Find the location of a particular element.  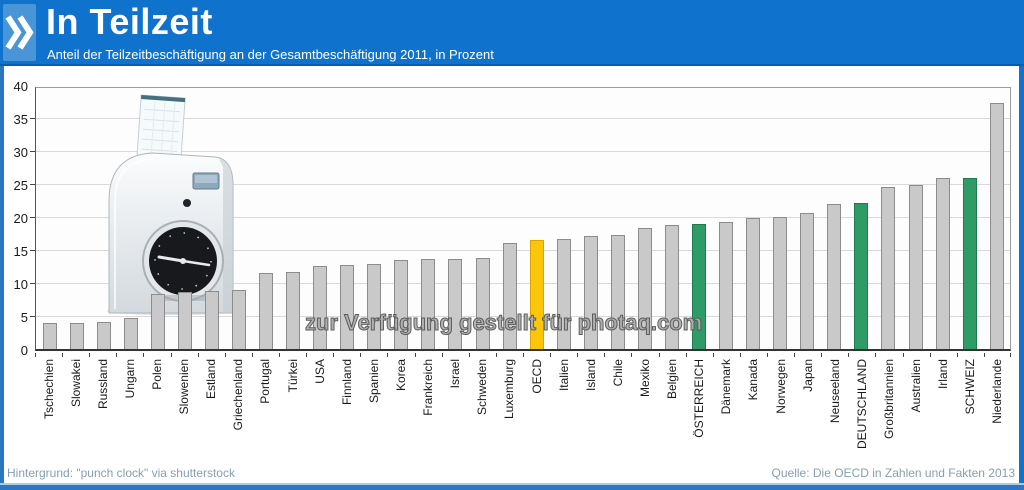

y-axis: 0 5 10 15 20 25 30 35 40 is located at coordinates (16, 218).